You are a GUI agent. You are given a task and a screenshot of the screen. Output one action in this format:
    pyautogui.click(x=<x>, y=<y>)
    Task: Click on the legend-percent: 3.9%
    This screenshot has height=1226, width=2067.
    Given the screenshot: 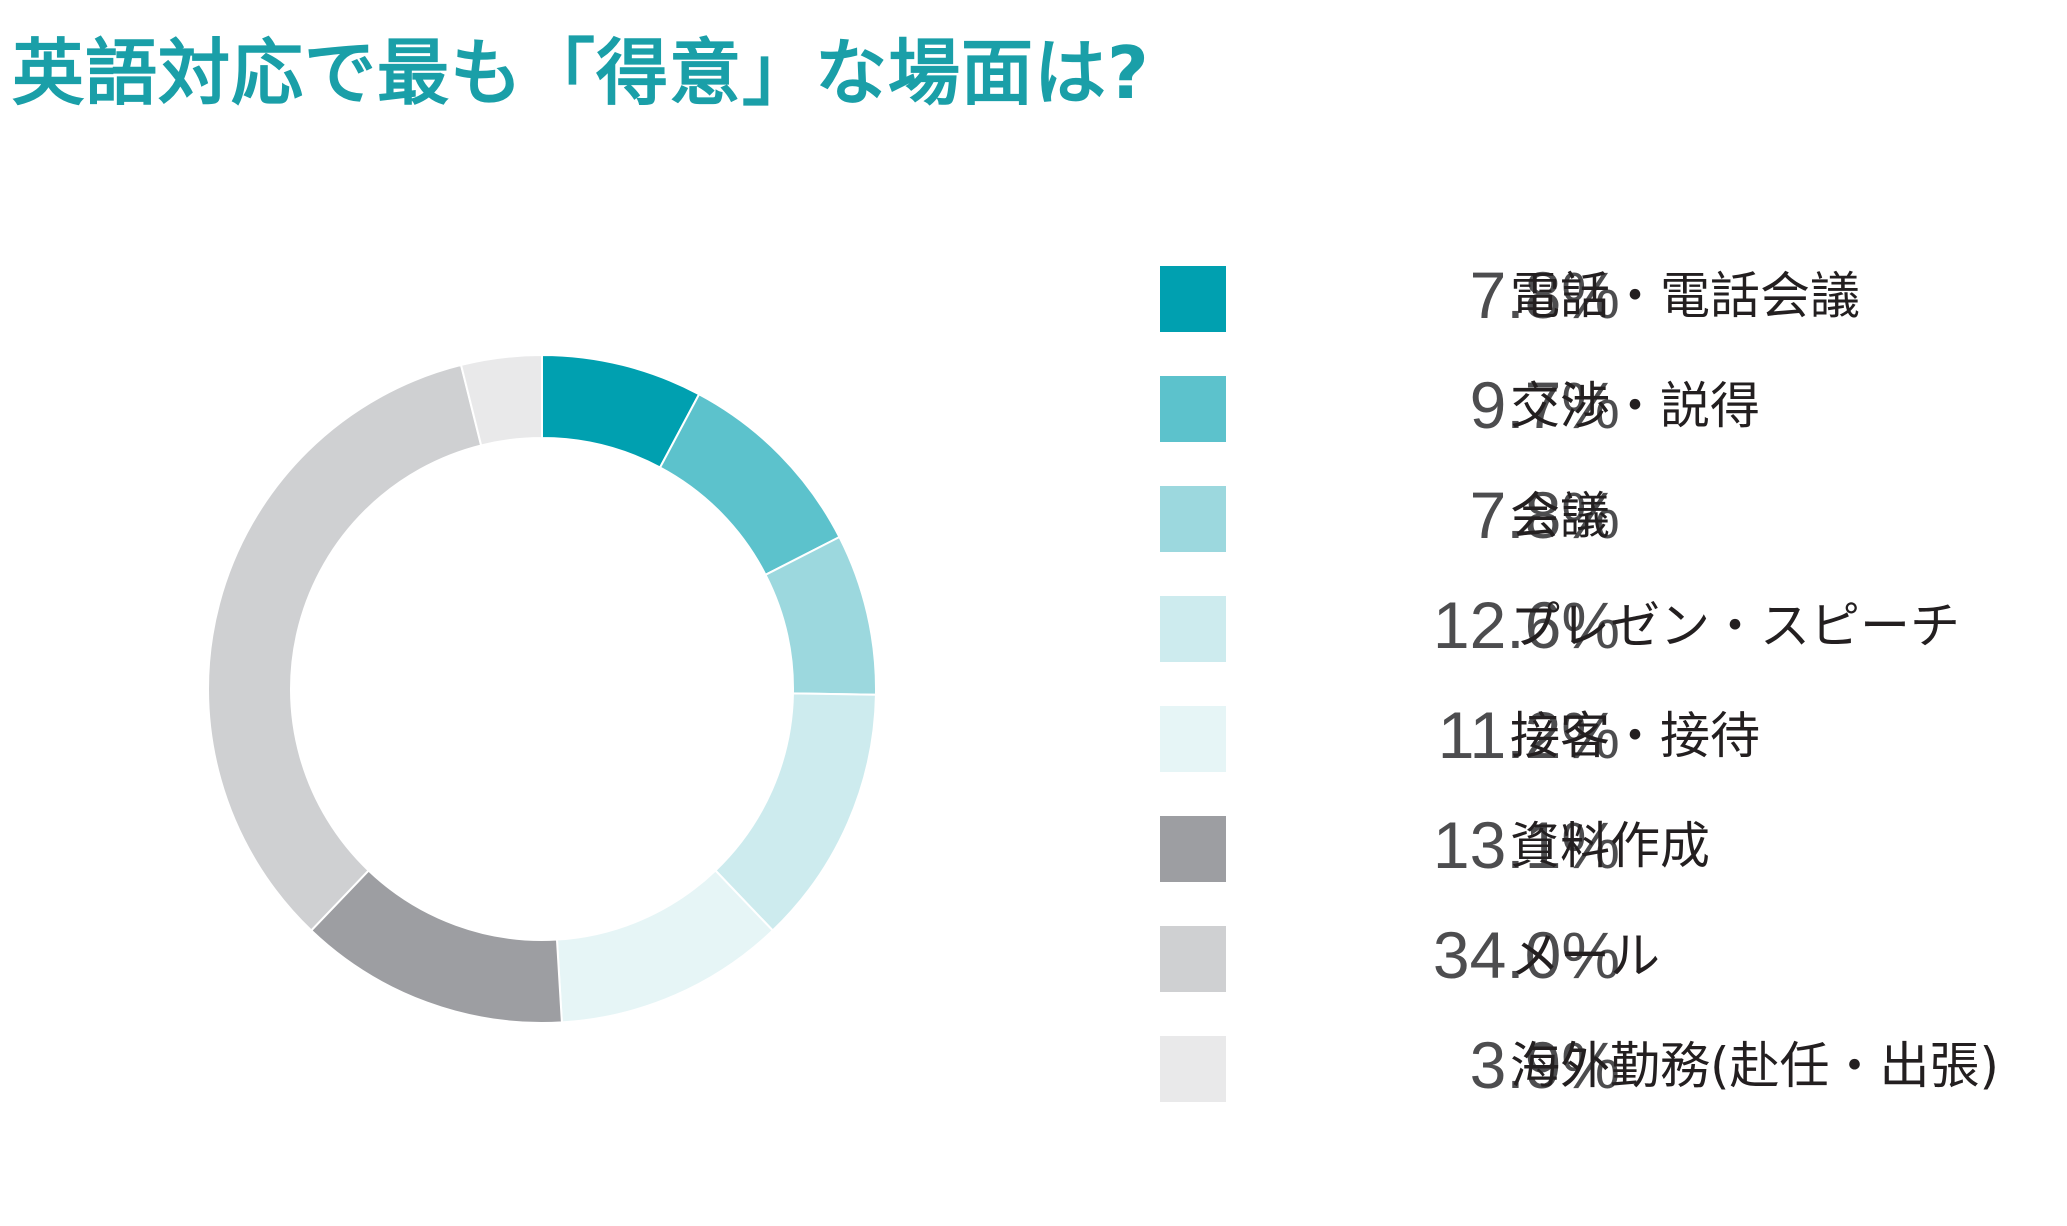 What is the action you would take?
    pyautogui.click(x=1544, y=1065)
    